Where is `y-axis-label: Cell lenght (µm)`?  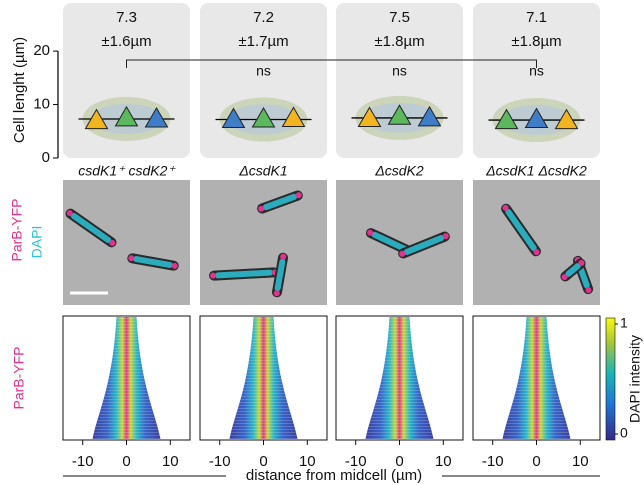 y-axis-label: Cell lenght (µm) is located at coordinates (19, 90).